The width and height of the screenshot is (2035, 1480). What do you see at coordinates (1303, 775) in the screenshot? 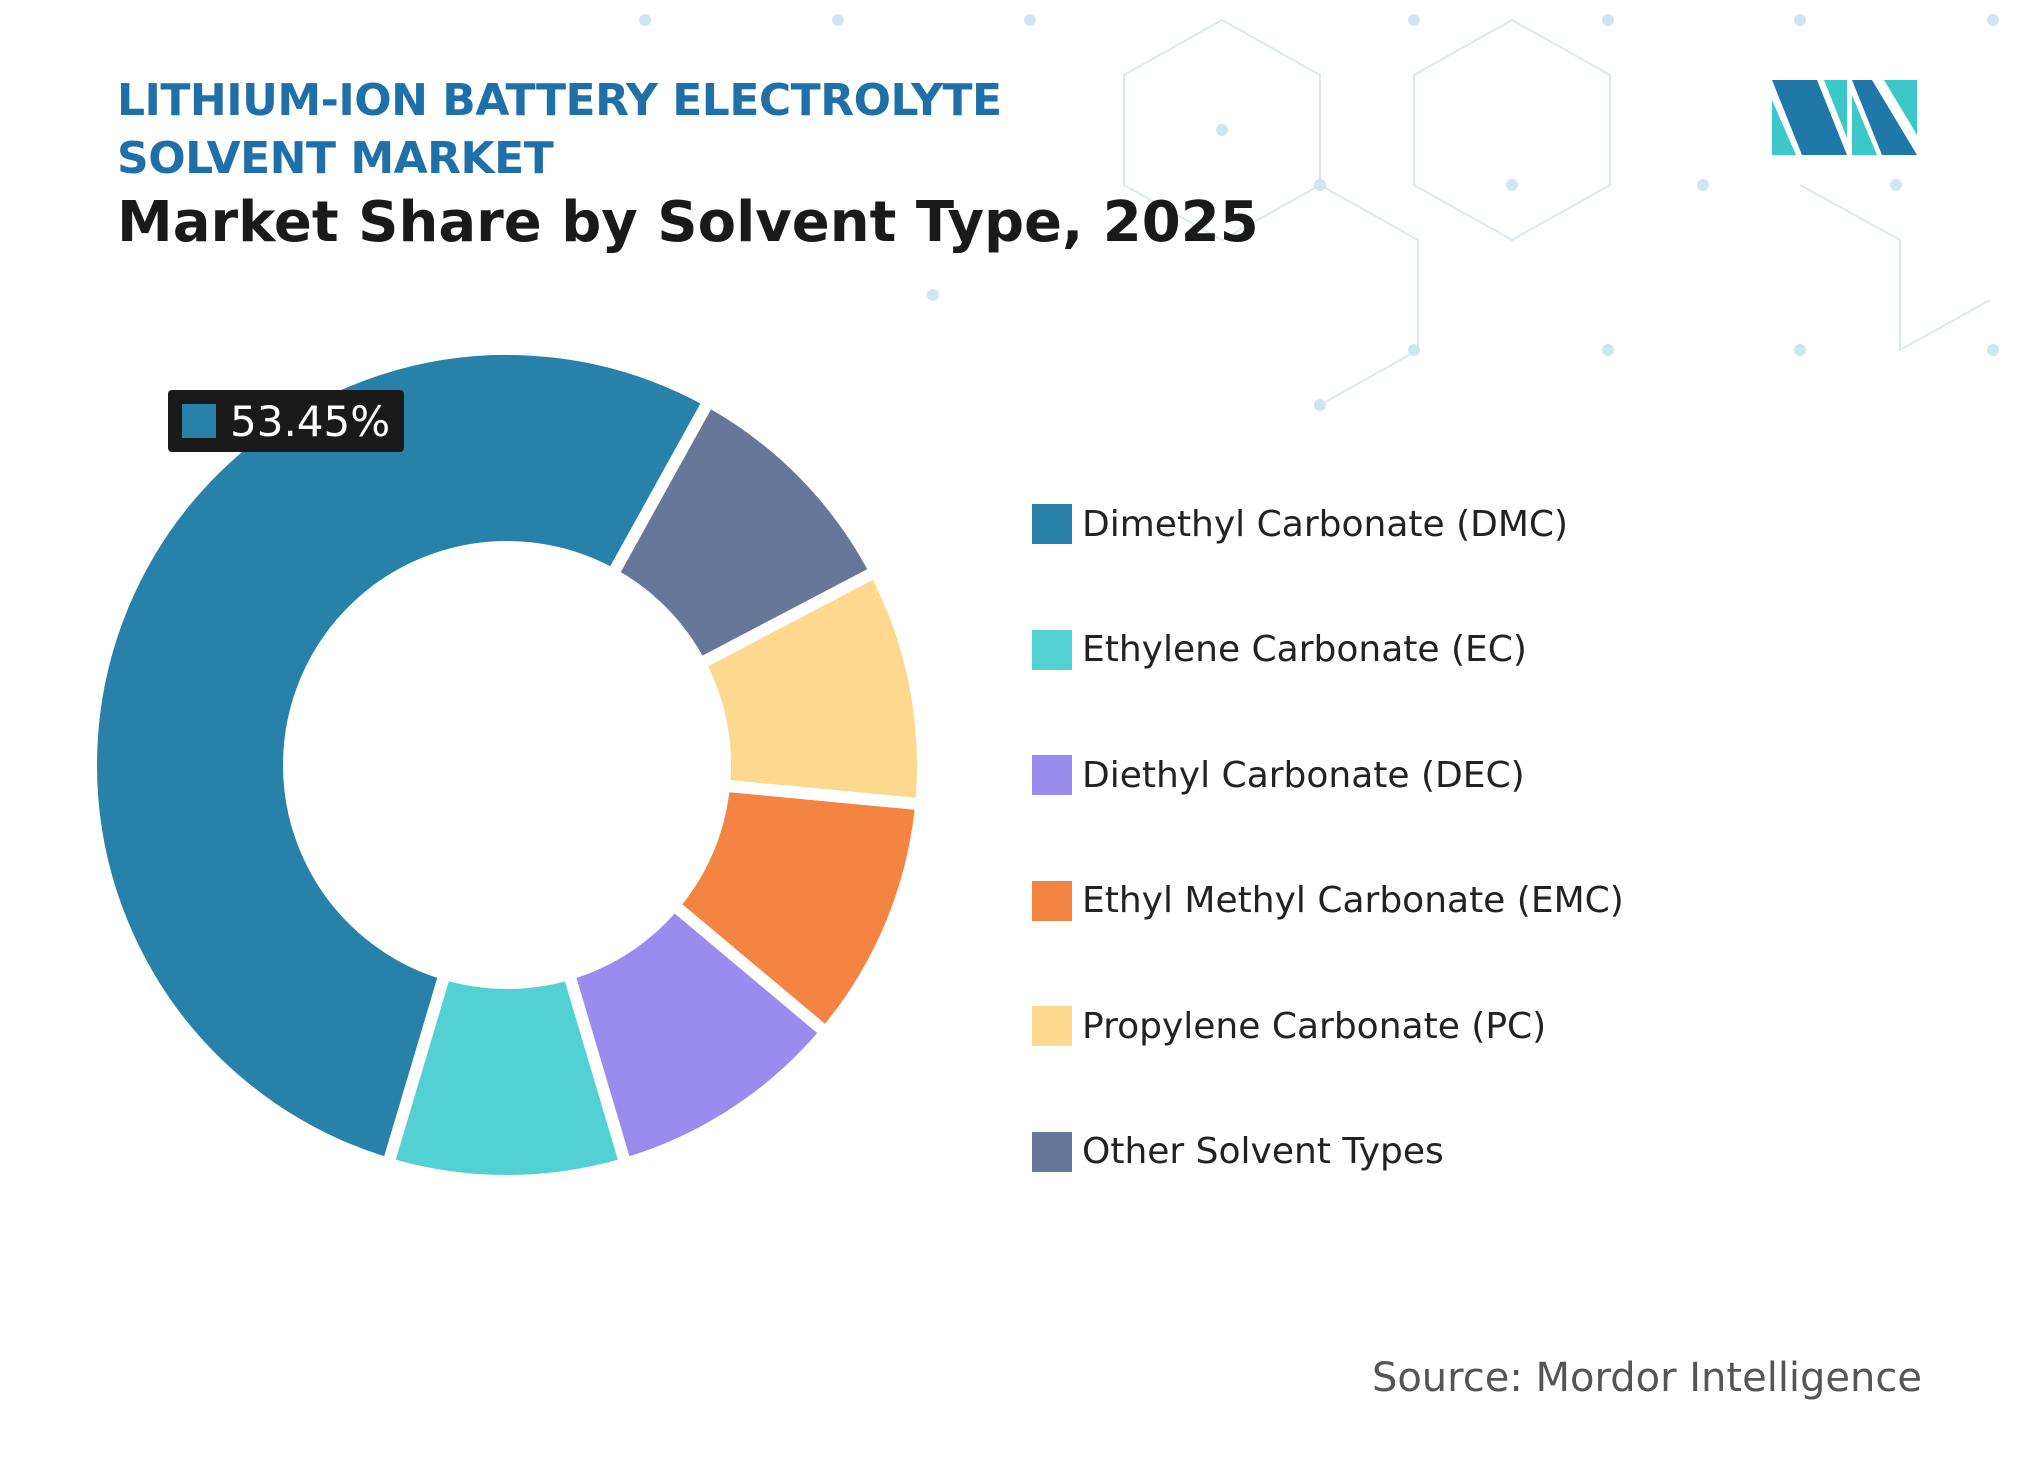
I see `legend-label: Diethyl Carbonate (DEC)` at bounding box center [1303, 775].